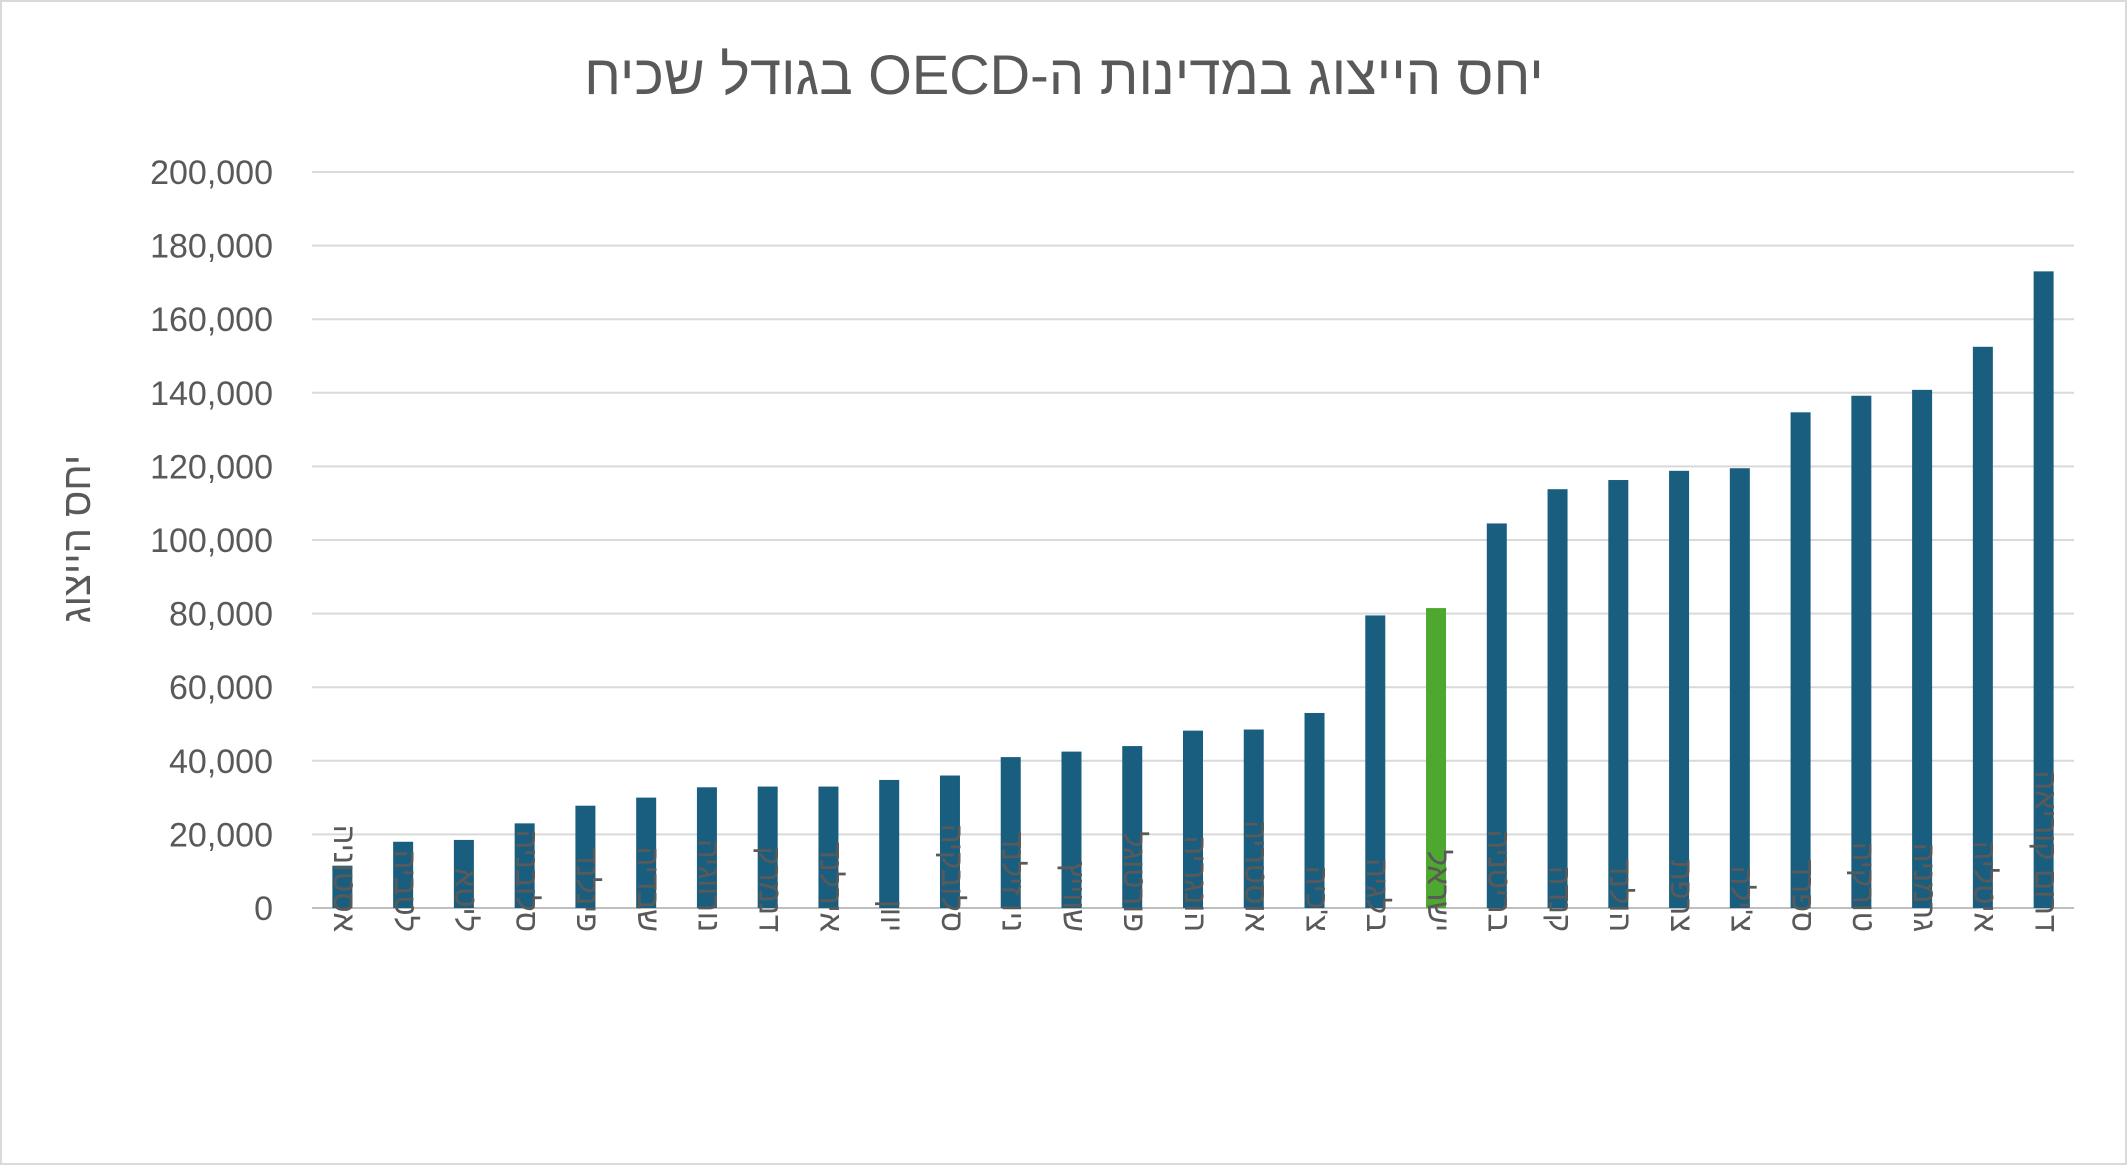 The image size is (2127, 1165). Describe the element at coordinates (1316, 899) in the screenshot. I see `x-category-label: צ'כיה` at that location.